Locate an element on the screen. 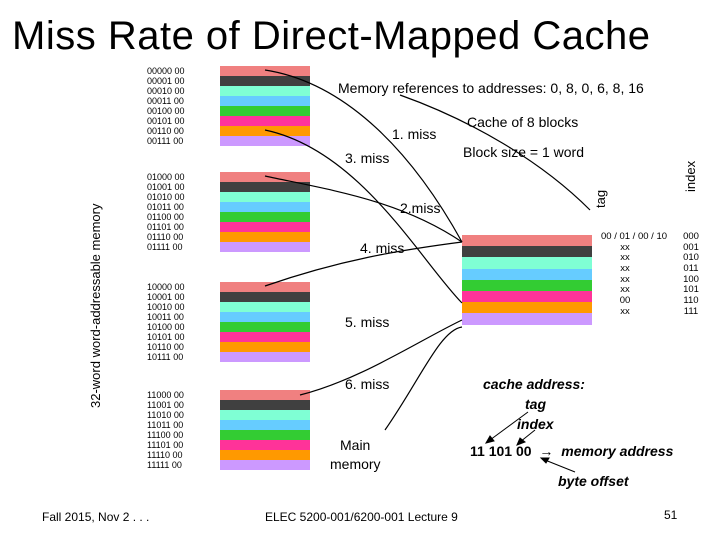 This screenshot has width=720, height=540. address-label: 01010 00 is located at coordinates (166, 197).